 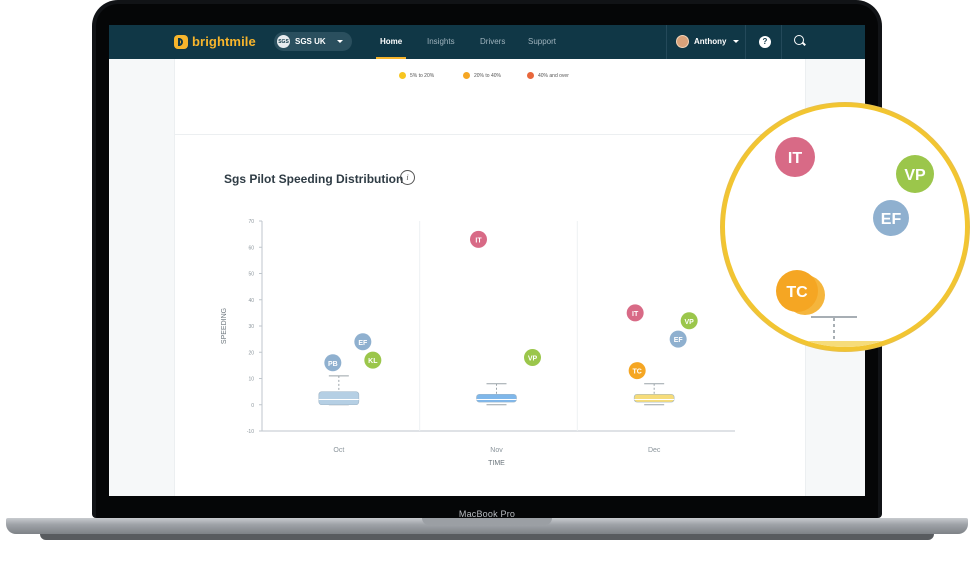 What do you see at coordinates (654, 450) in the screenshot?
I see `x-tick-label: Dec` at bounding box center [654, 450].